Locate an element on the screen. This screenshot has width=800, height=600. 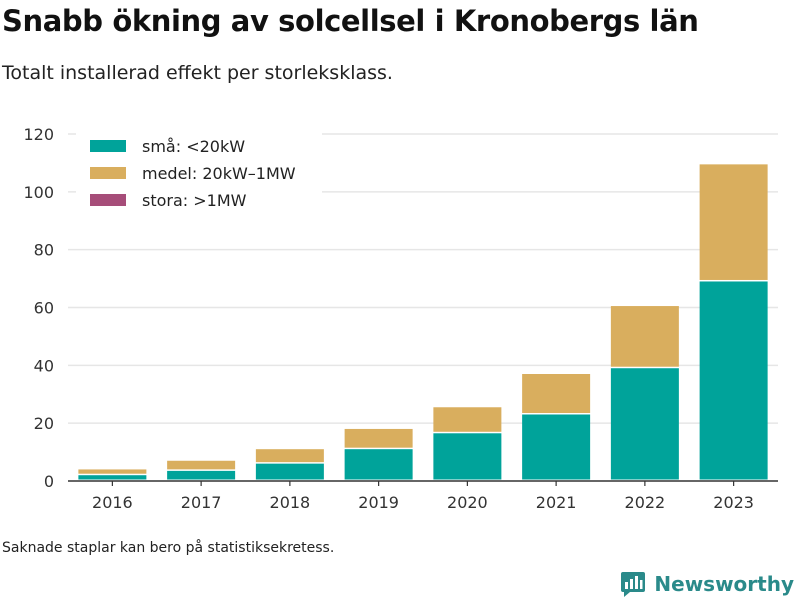
brand-logo: Newsworthy is located at coordinates (707, 584).